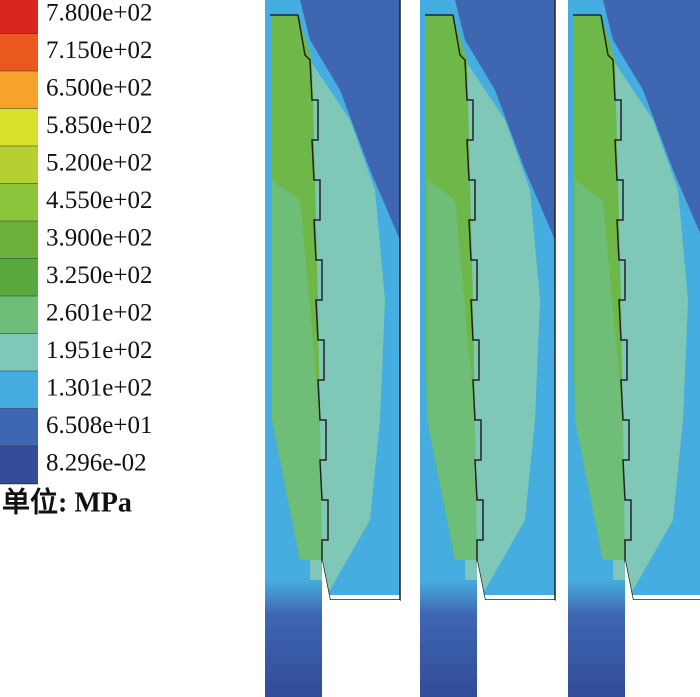 The width and height of the screenshot is (700, 697). Describe the element at coordinates (99, 125) in the screenshot. I see `legend-label: 5.850e+02` at that location.